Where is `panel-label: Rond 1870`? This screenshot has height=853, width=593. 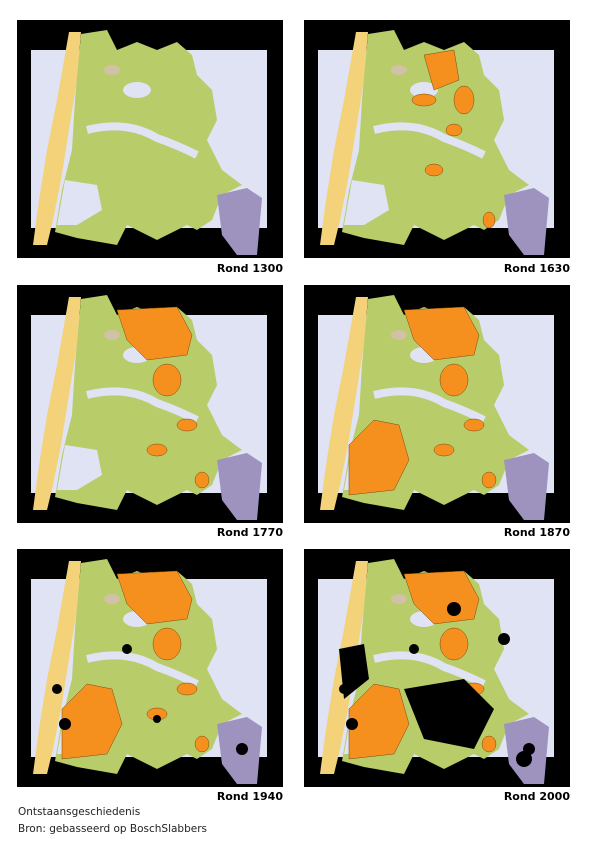
panel-label: Rond 1870 is located at coordinates (536, 532).